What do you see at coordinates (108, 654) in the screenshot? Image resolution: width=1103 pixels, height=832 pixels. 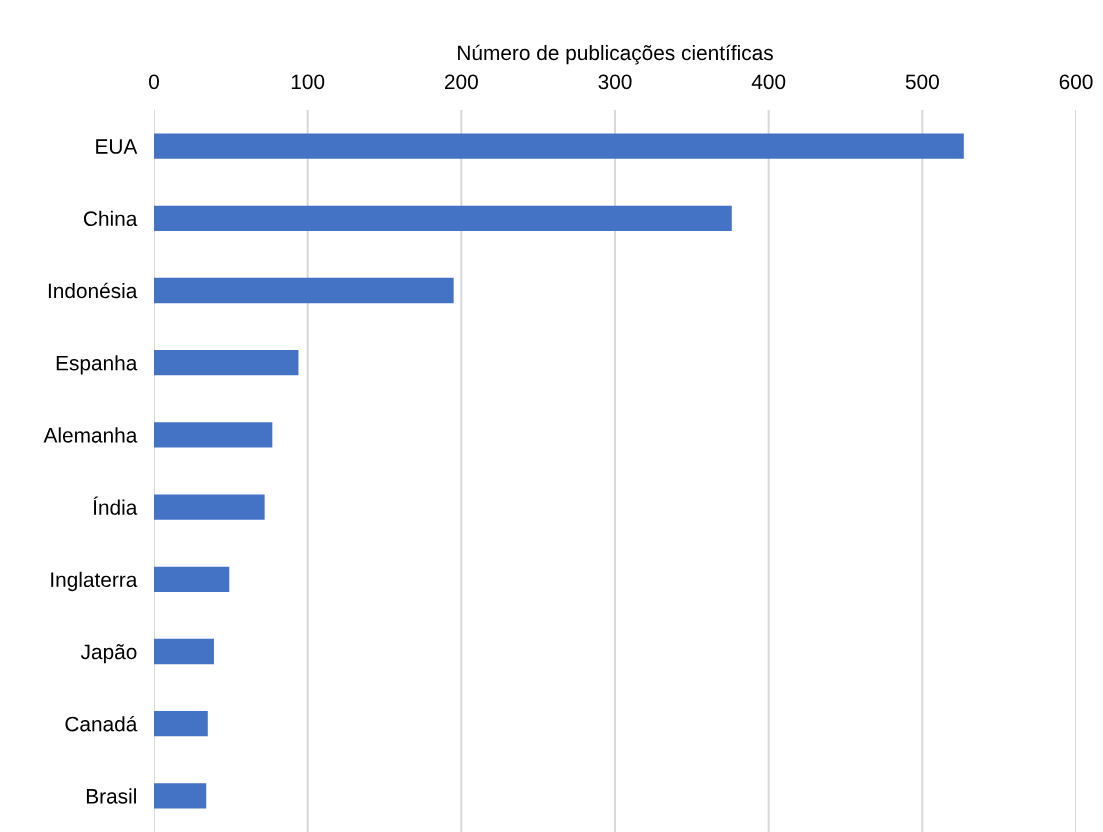 I see `y-tick-label: Japão` at bounding box center [108, 654].